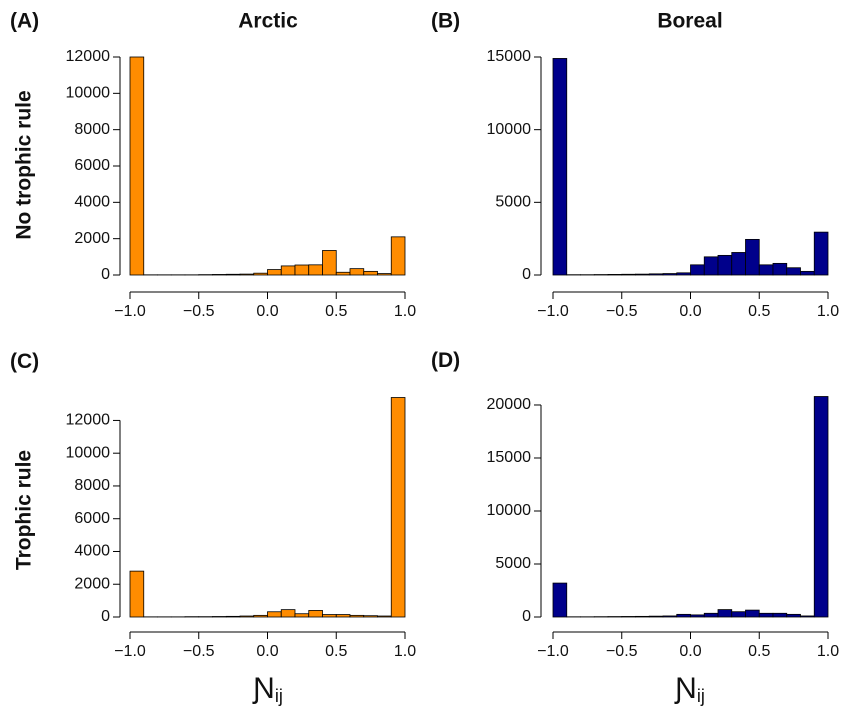  Describe the element at coordinates (268, 21) in the screenshot. I see `column-title: Arctic` at that location.